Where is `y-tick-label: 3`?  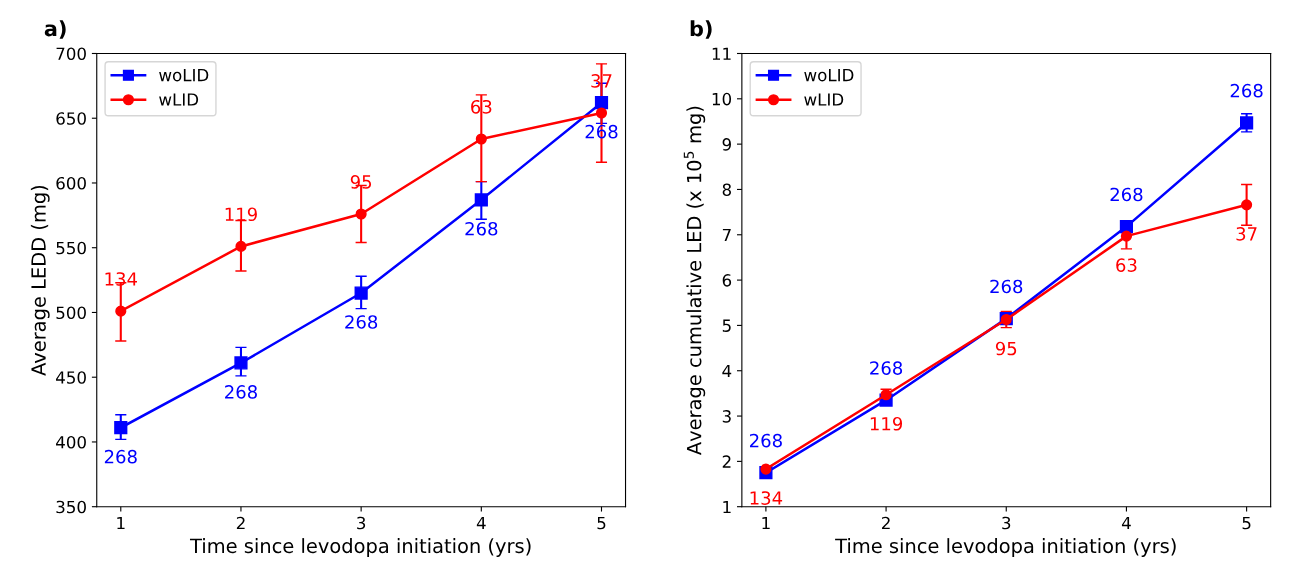 y-tick-label: 3 is located at coordinates (726, 416).